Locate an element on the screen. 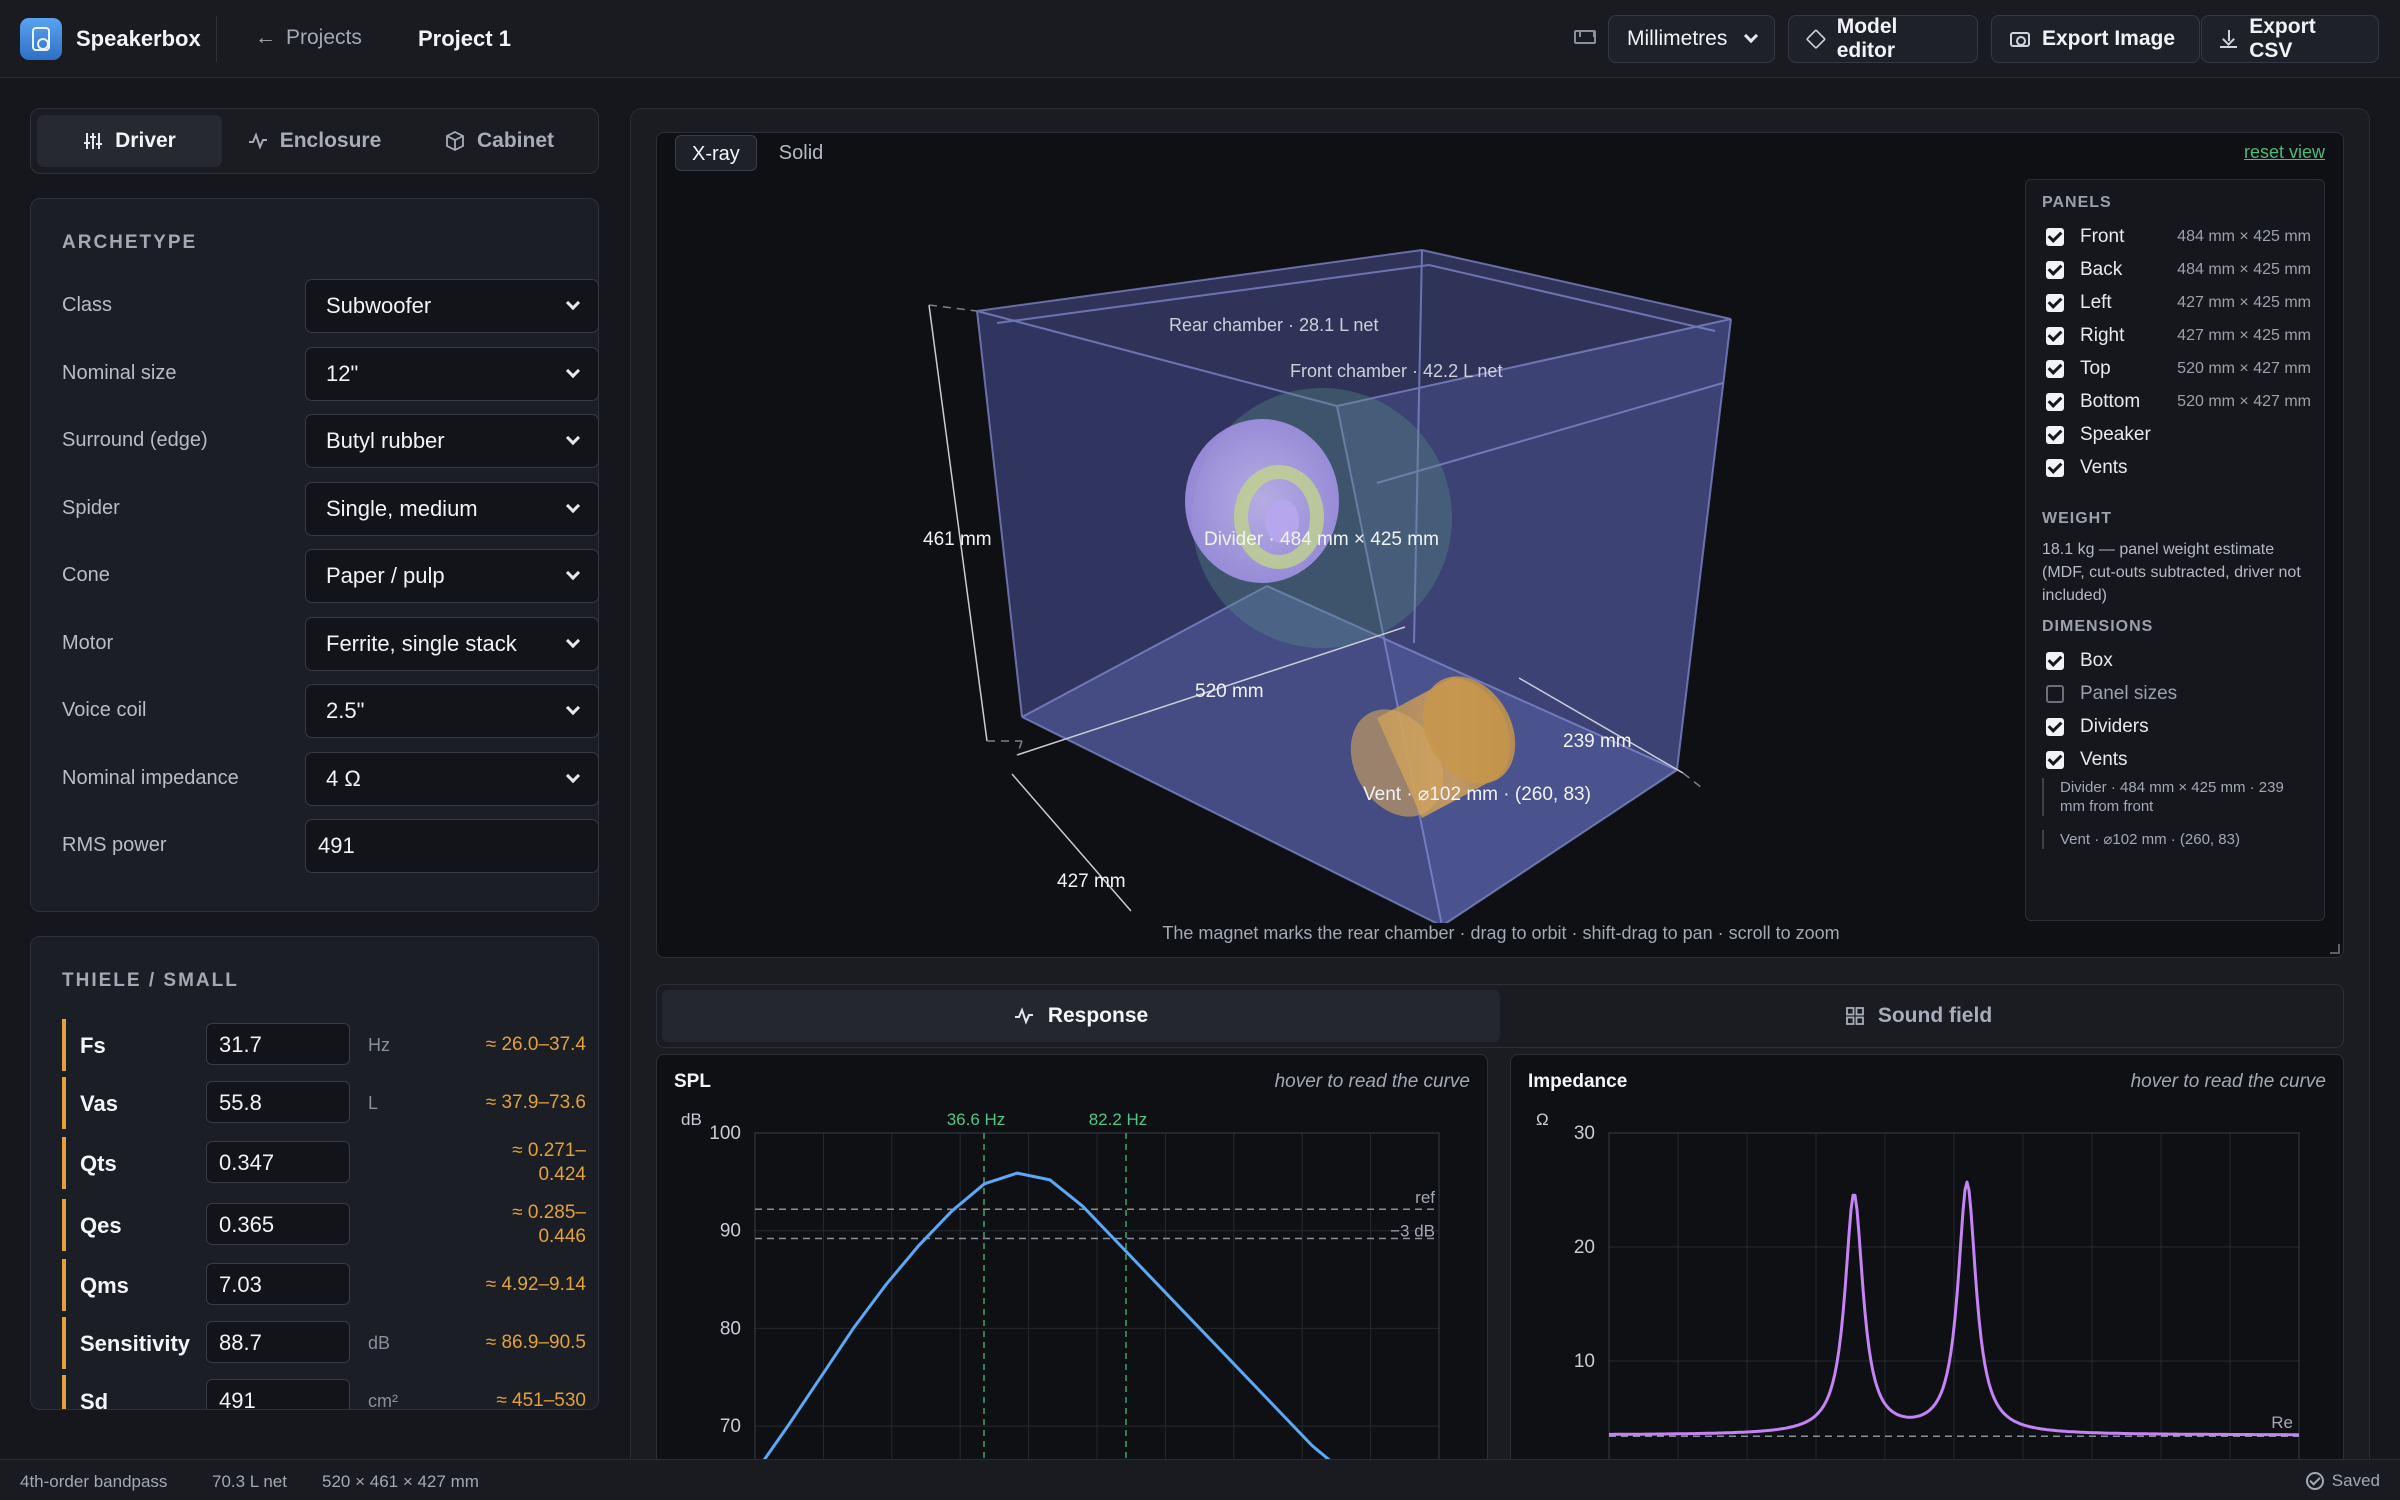  frequency-marker-label: 82.2 Hz is located at coordinates (1118, 1119).